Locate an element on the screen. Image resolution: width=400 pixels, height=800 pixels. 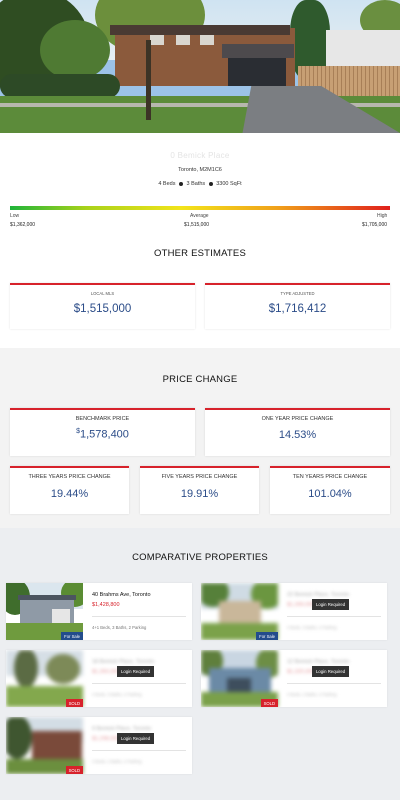
beds-count: 4 Beds is located at coordinates (167, 184).